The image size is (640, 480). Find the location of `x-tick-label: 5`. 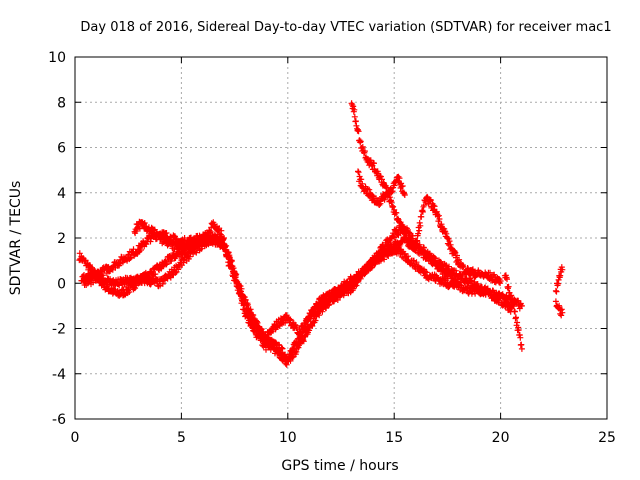

x-tick-label: 5 is located at coordinates (181, 438).